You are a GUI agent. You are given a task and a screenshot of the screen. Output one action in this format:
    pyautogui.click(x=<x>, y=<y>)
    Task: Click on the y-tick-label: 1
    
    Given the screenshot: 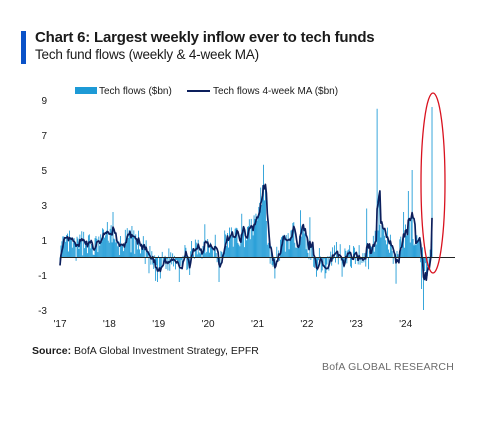 What is the action you would take?
    pyautogui.click(x=44, y=241)
    